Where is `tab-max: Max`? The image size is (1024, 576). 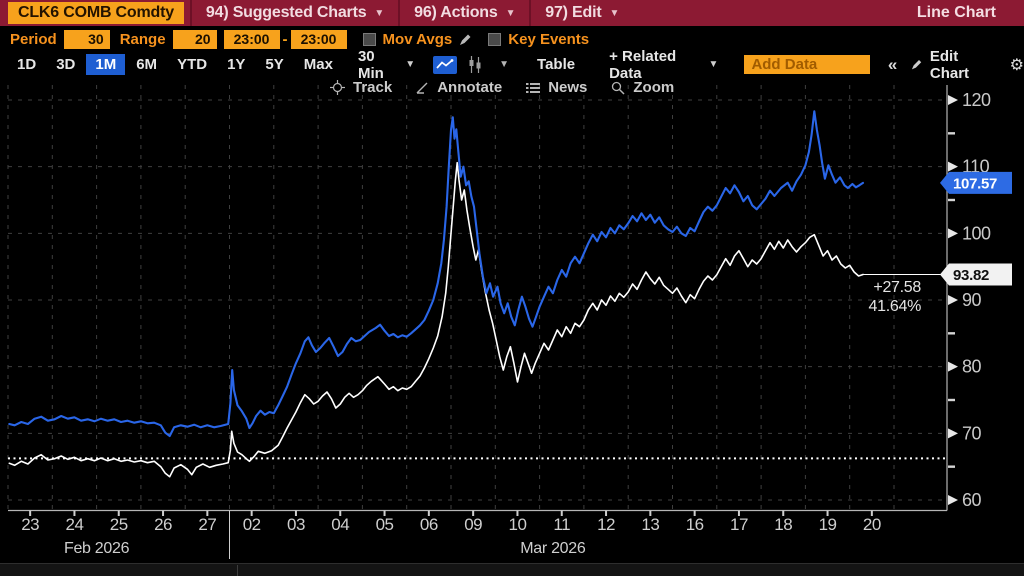
tab-max: Max is located at coordinates (318, 64).